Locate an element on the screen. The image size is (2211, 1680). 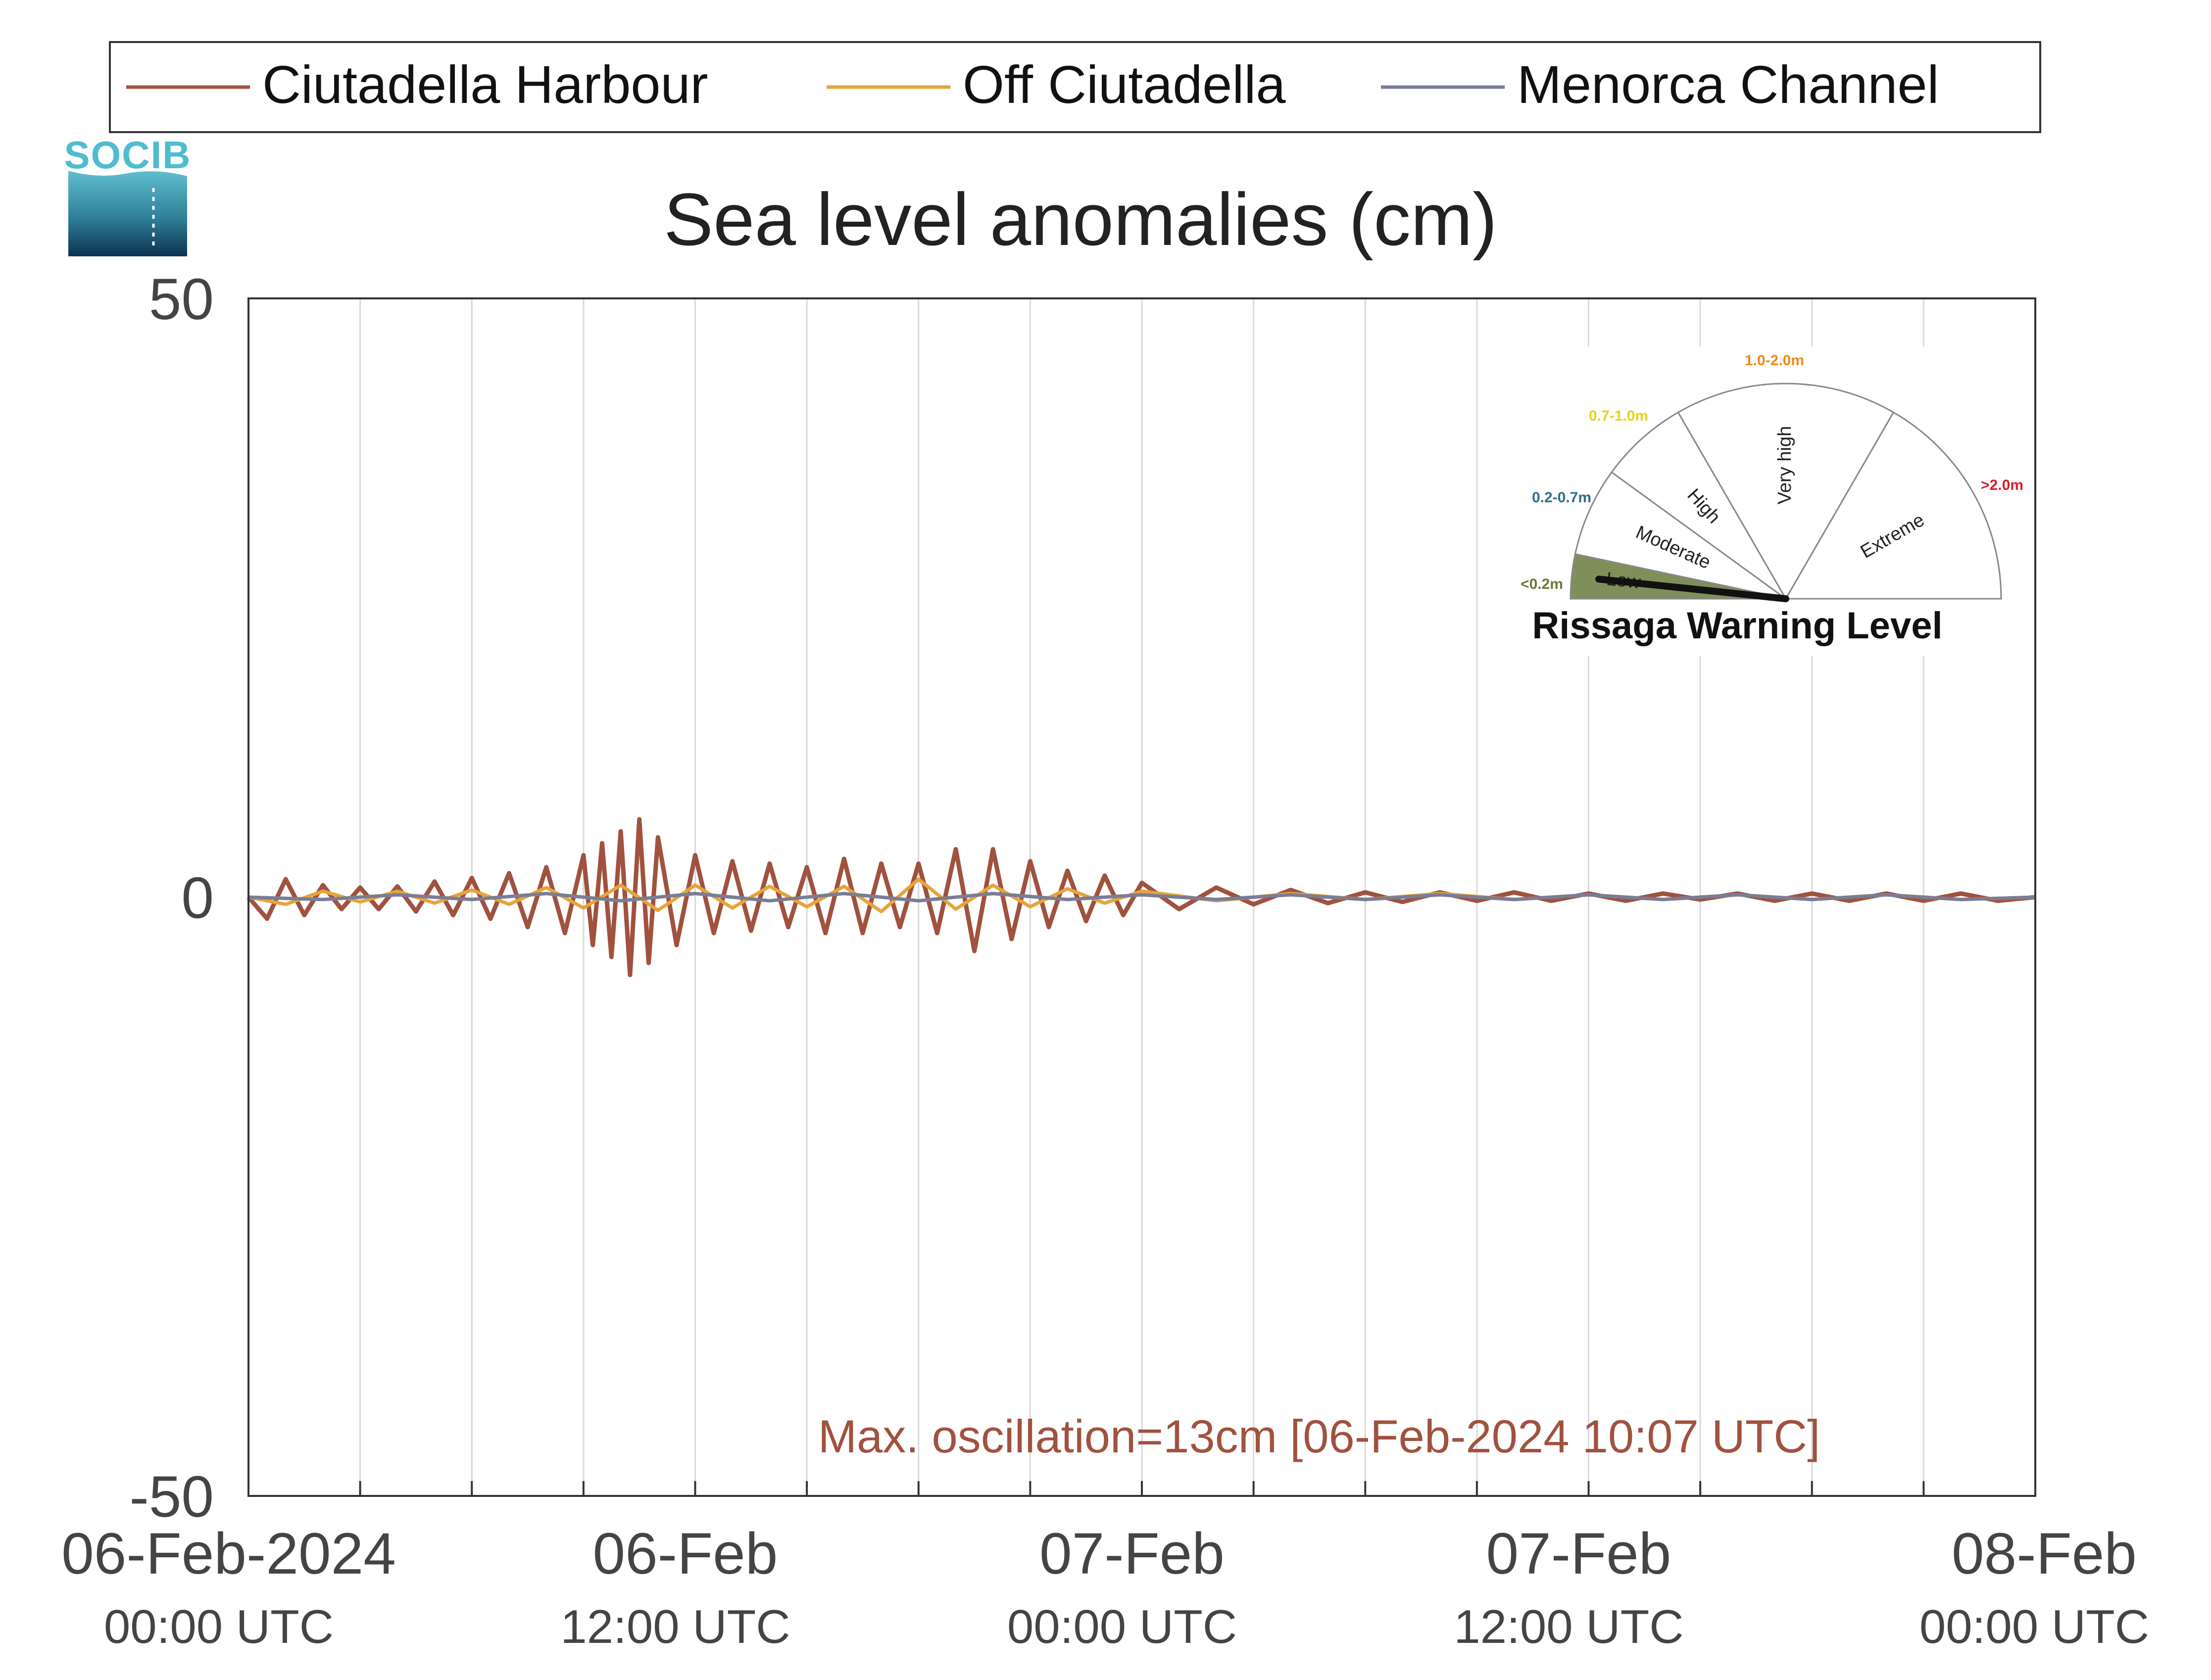
x-tick-label-date: 06-Feb-2024 is located at coordinates (228, 1554).